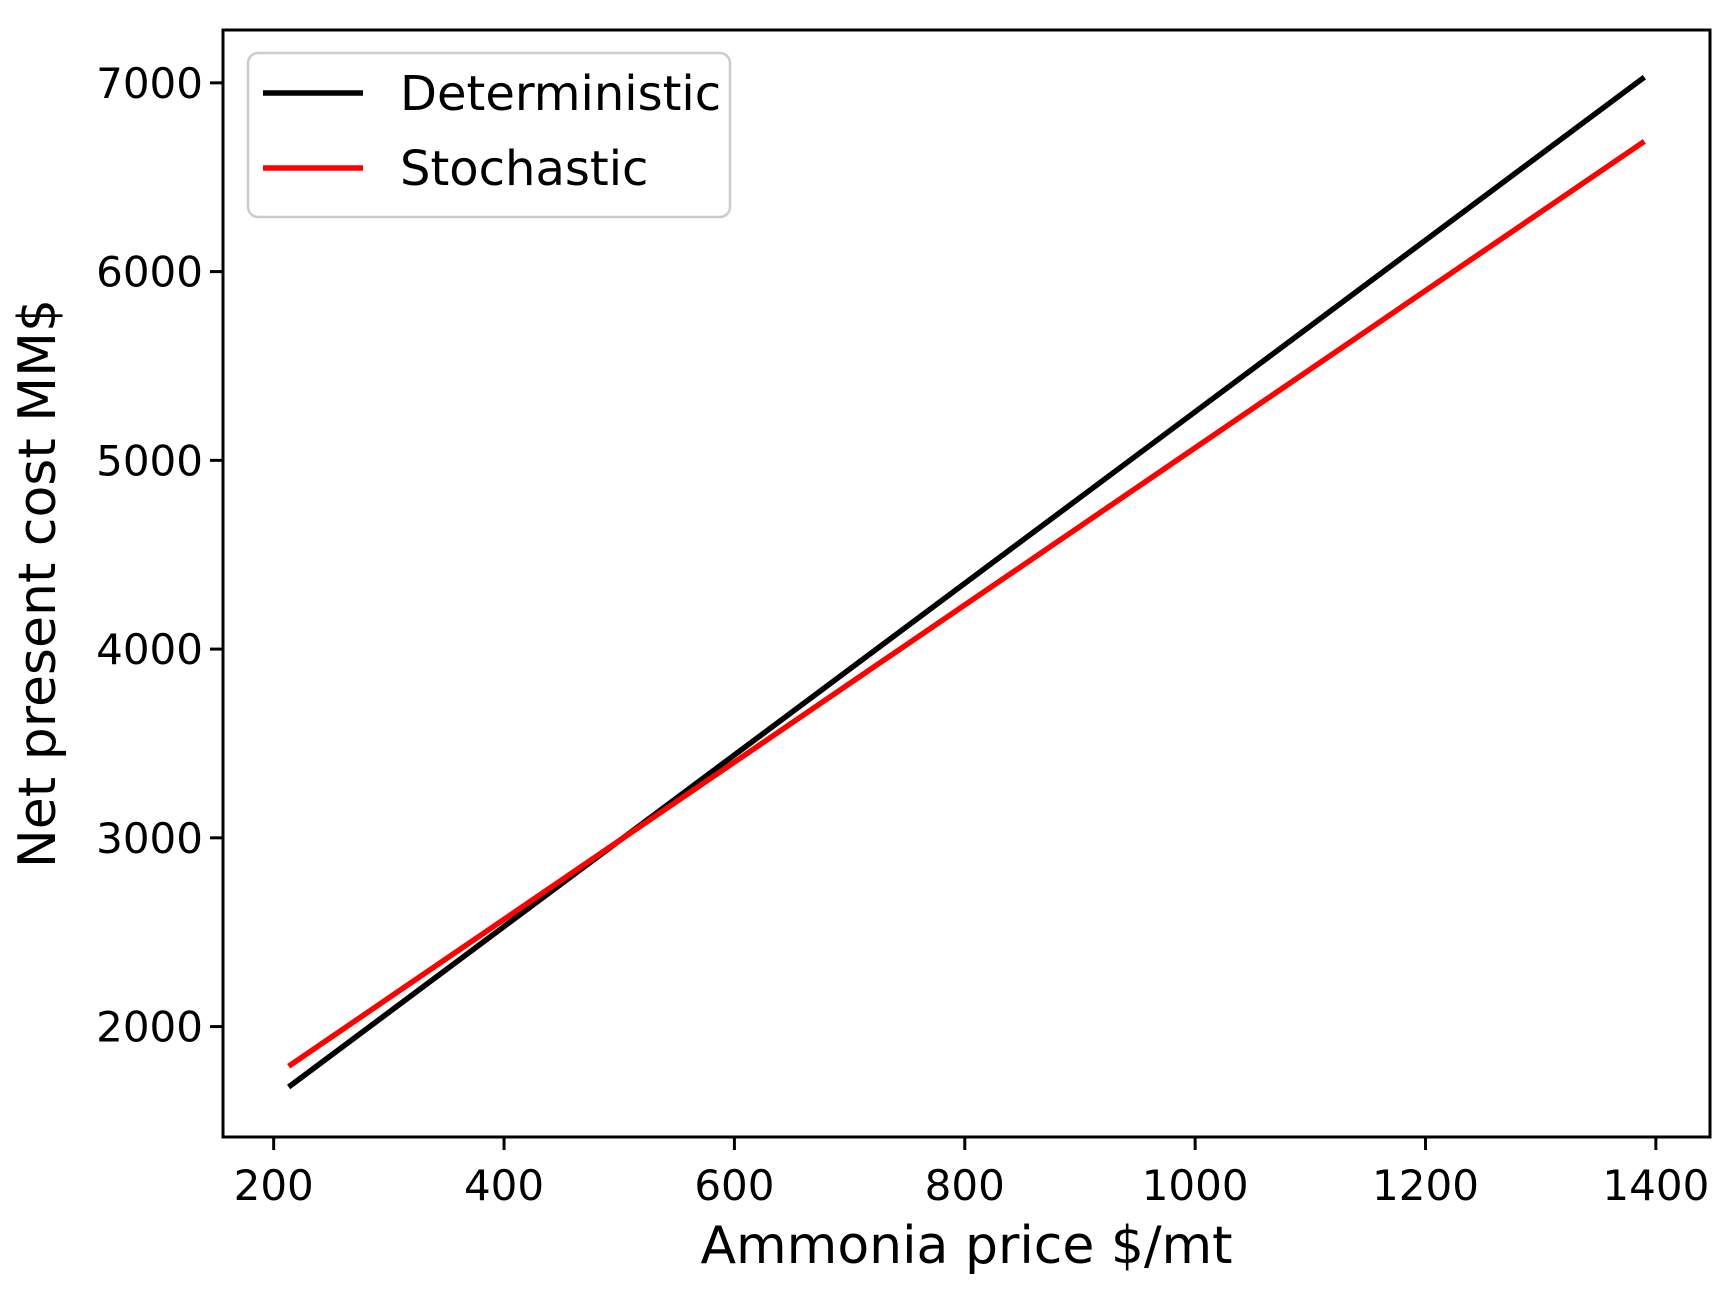 The image size is (1735, 1295). What do you see at coordinates (1195, 1185) in the screenshot?
I see `x-tick-label-1000: 1000` at bounding box center [1195, 1185].